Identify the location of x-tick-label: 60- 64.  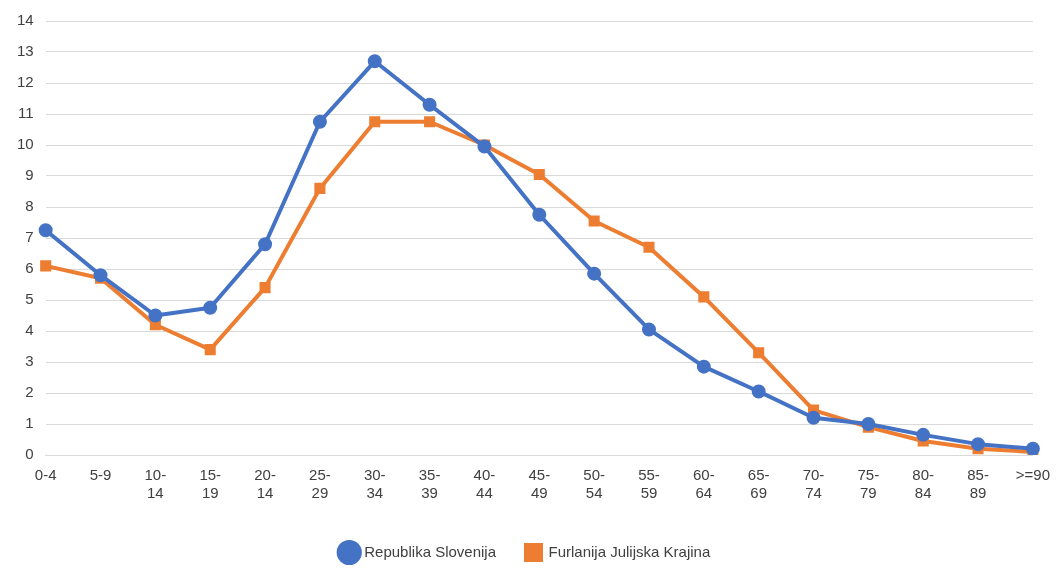
(703, 484).